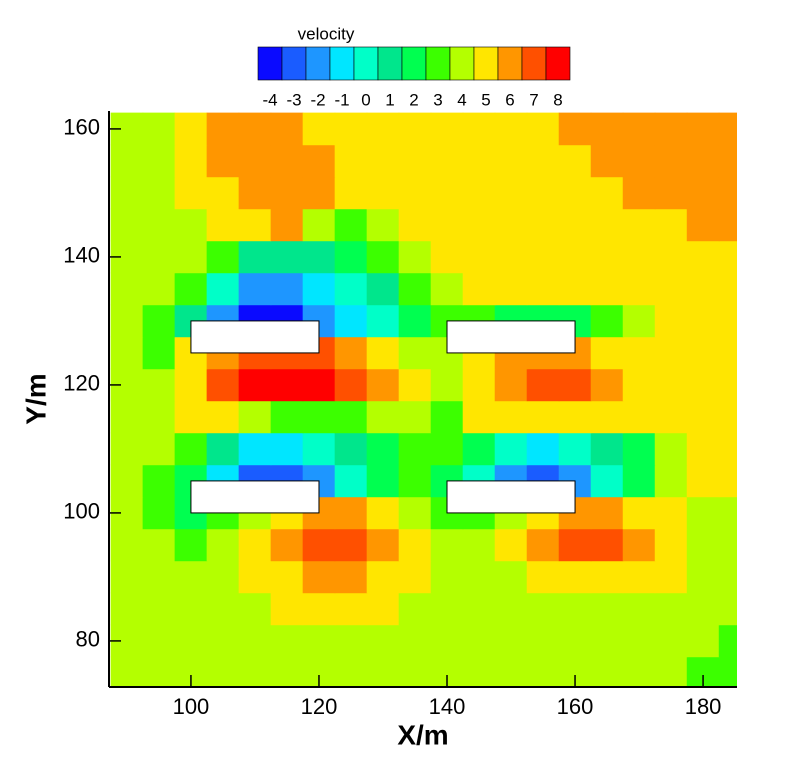  Describe the element at coordinates (81, 127) in the screenshot. I see `y-tick-label: 160` at that location.